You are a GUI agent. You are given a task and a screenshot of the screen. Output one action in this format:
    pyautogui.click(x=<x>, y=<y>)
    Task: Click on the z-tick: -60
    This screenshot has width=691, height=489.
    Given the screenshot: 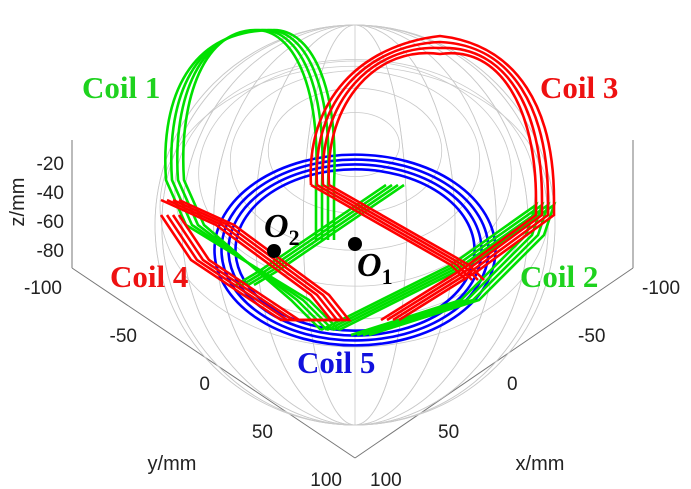 What is the action you would take?
    pyautogui.click(x=50, y=222)
    